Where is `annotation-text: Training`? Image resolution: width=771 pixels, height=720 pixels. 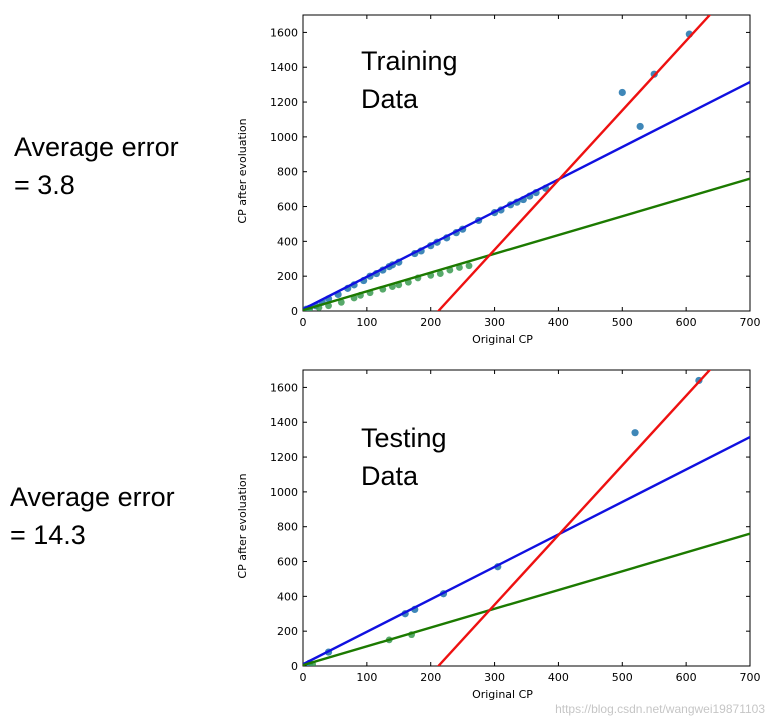 annotation-text: Training is located at coordinates (409, 61).